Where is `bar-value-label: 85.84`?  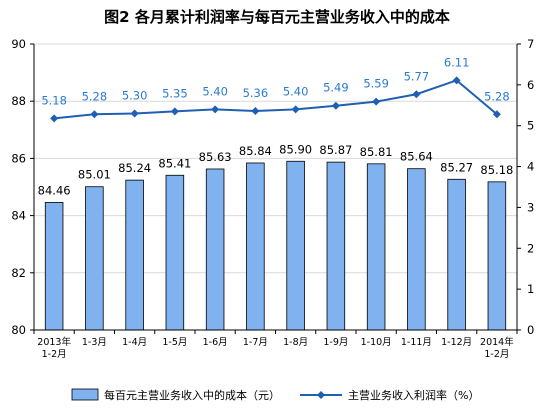 bar-value-label: 85.84 is located at coordinates (255, 151).